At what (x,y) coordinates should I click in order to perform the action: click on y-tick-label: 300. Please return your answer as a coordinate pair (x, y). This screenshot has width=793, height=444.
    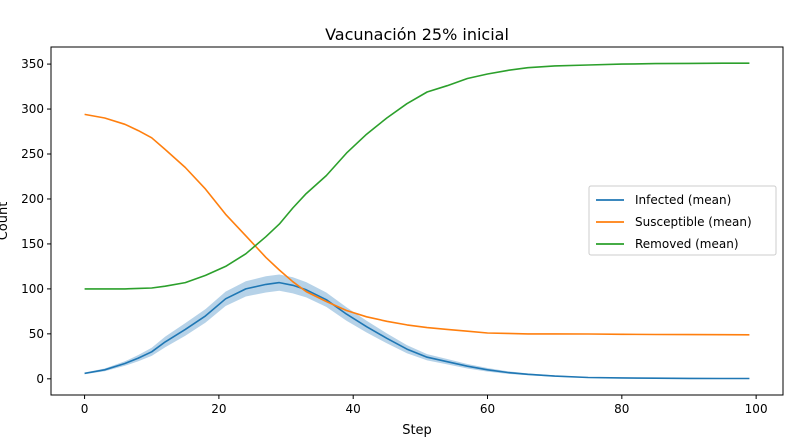
    Looking at the image, I should click on (32, 109).